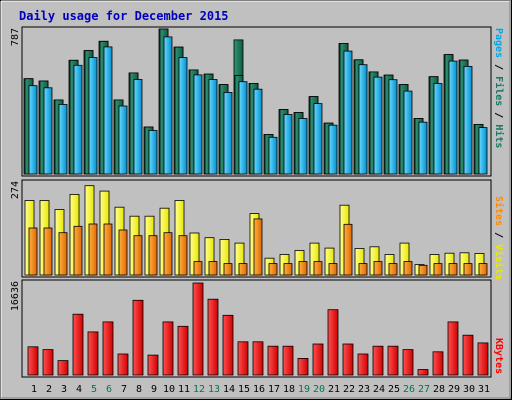  I want to click on day-label: 16, so click(259, 389).